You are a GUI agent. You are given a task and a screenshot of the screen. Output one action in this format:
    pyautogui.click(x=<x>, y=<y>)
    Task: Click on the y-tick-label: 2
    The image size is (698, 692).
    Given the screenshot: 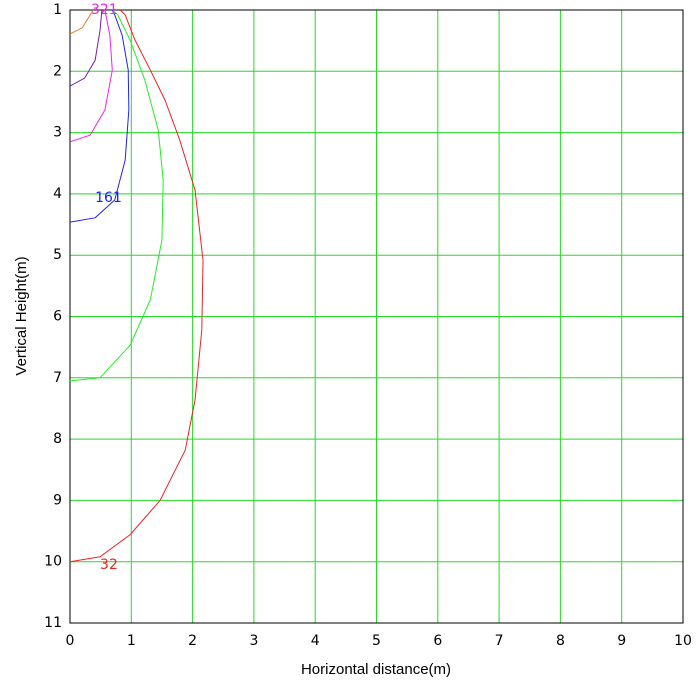 What is the action you would take?
    pyautogui.click(x=57, y=71)
    